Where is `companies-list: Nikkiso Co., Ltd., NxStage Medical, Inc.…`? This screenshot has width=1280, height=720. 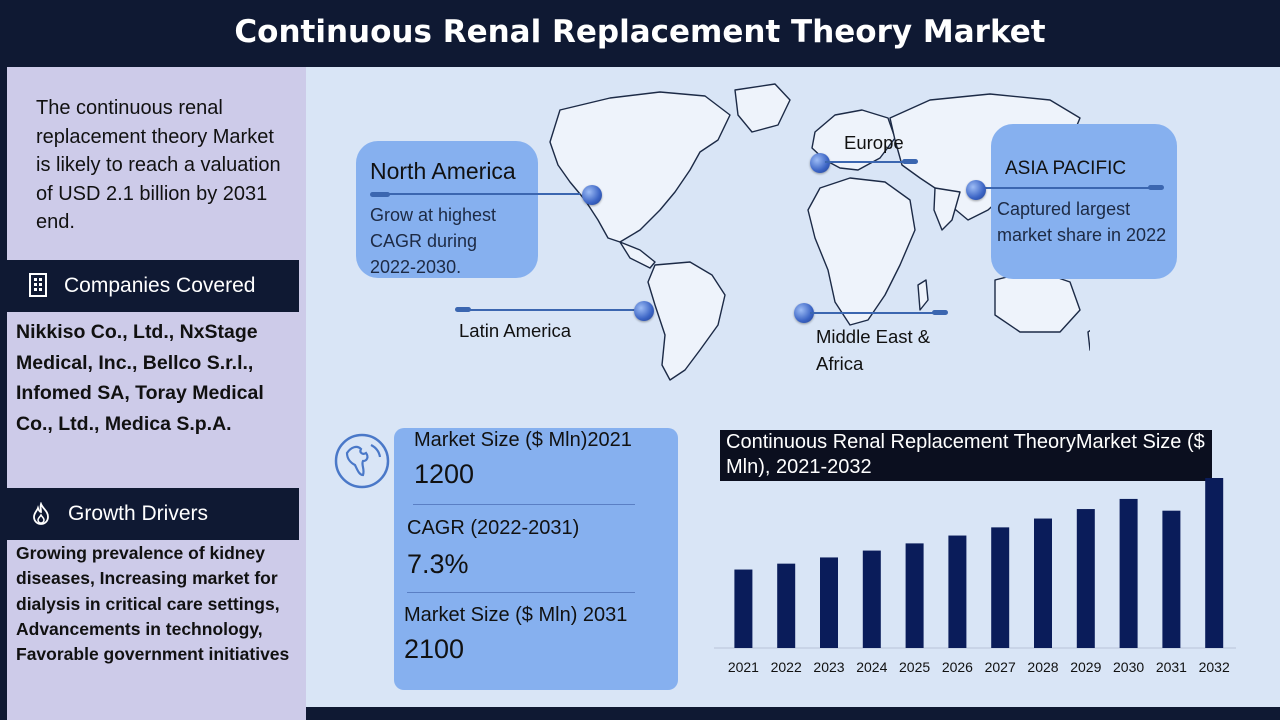 companies-list: Nikkiso Co., Ltd., NxStage Medical, Inc.… is located at coordinates (140, 378).